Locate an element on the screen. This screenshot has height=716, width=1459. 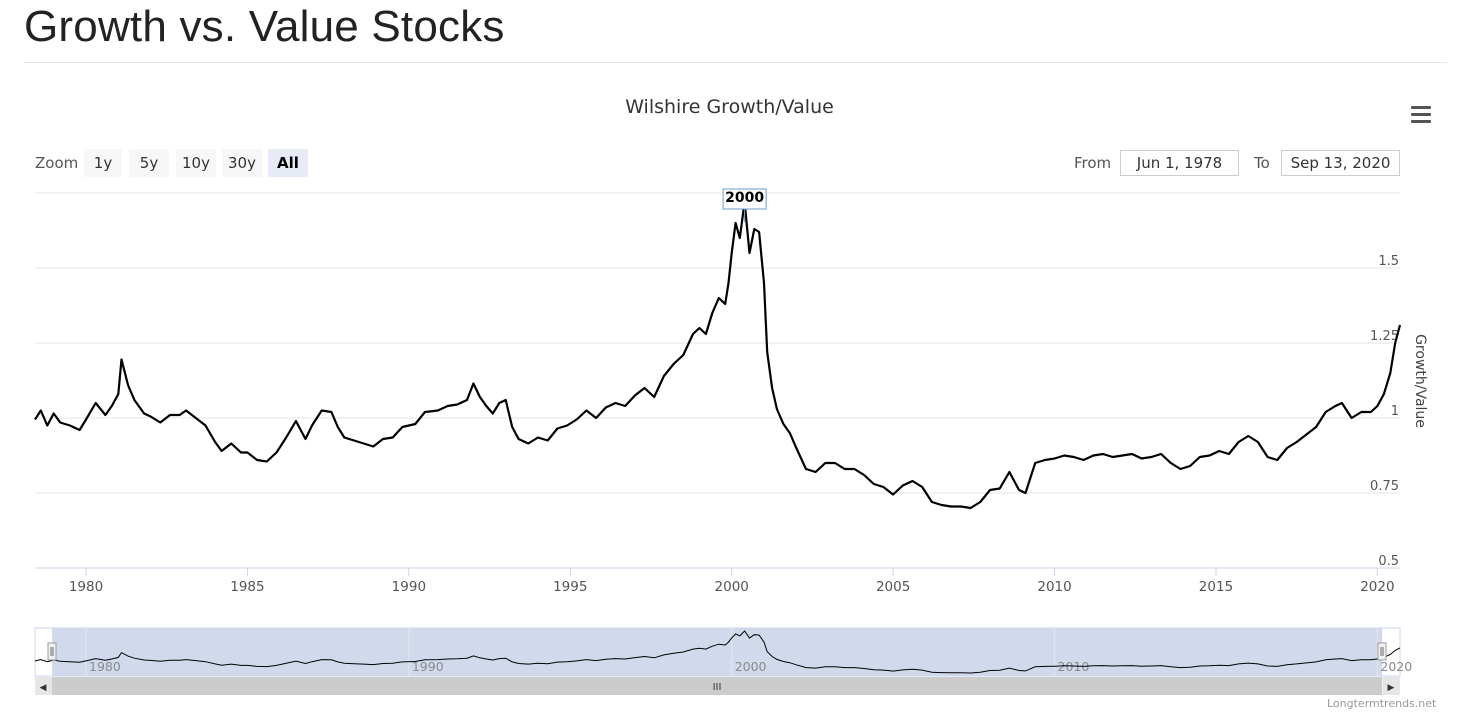
navigator-x-ticks: 1980 1990 2000 2010 2020 is located at coordinates (748, 652).